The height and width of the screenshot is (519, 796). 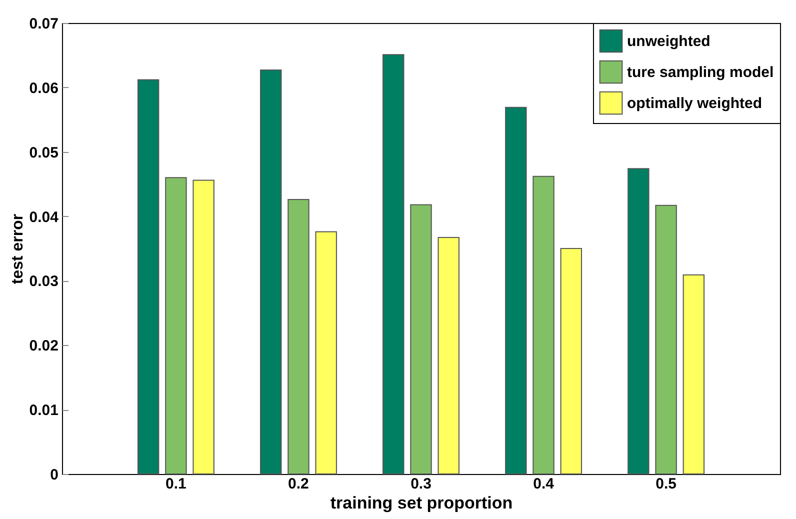 I want to click on y-tick-label: 0.01, so click(x=43, y=411).